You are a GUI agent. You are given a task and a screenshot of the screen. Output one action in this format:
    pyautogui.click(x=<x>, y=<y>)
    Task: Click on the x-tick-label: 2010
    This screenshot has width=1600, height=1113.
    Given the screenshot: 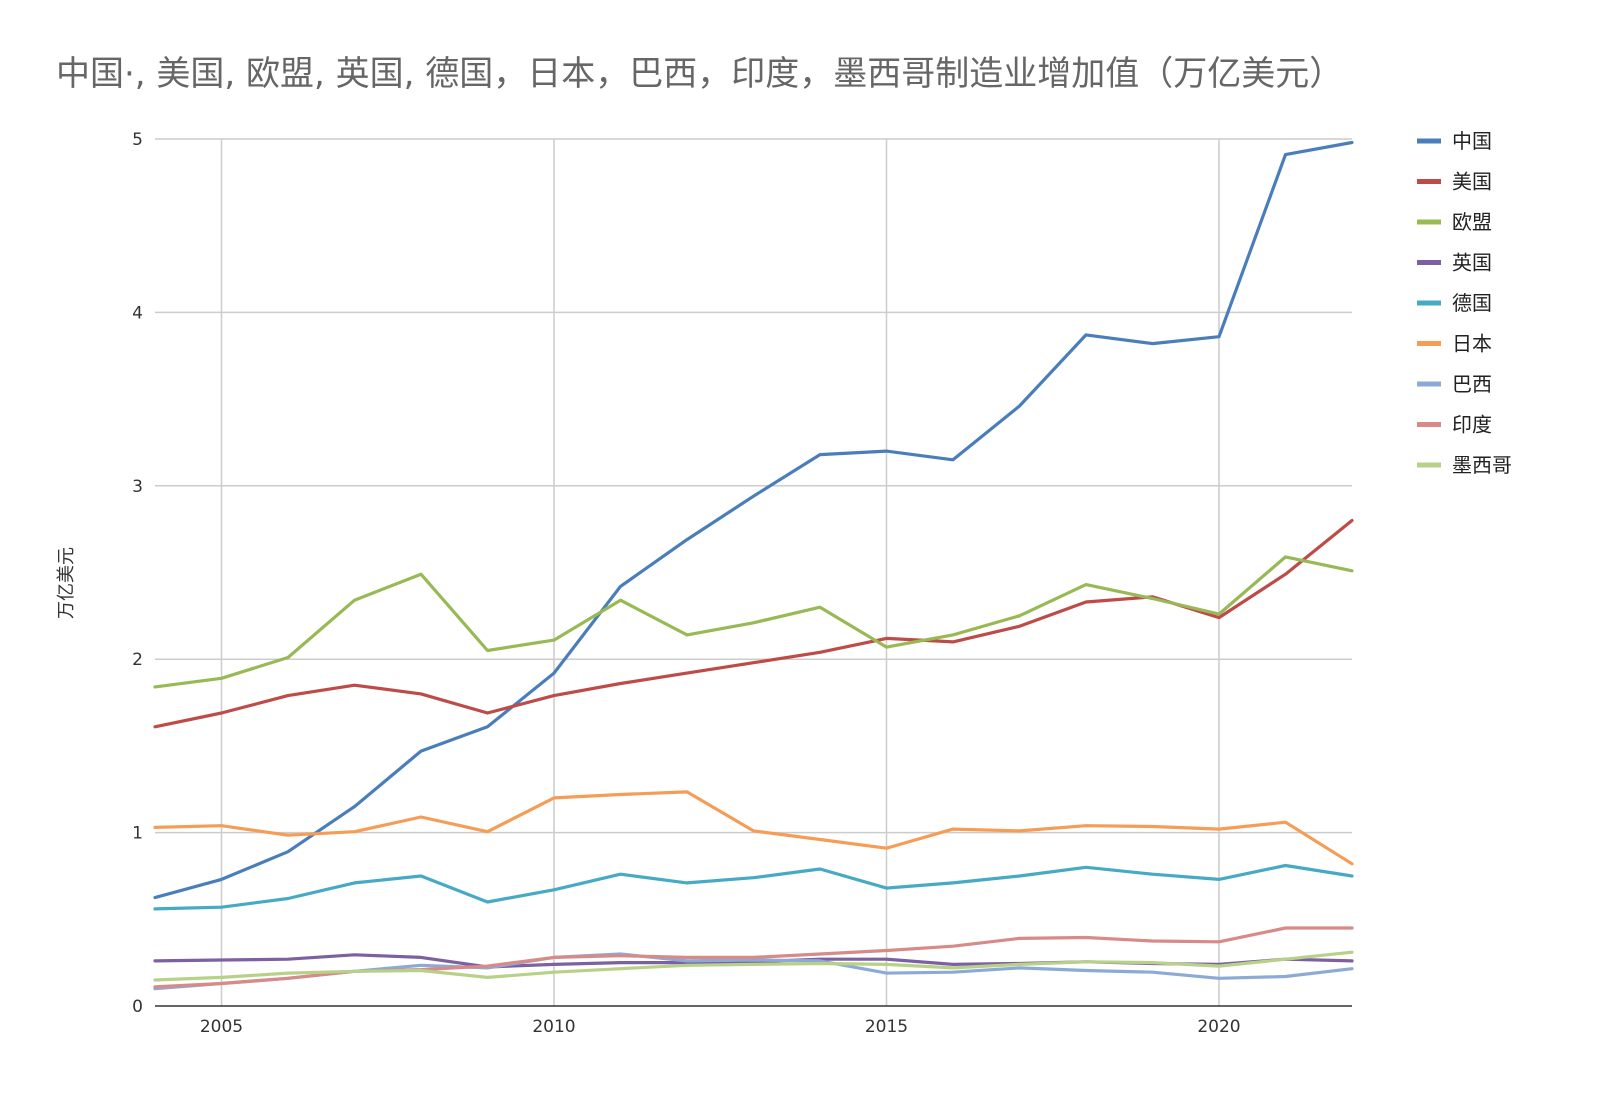 What is the action you would take?
    pyautogui.click(x=553, y=1027)
    